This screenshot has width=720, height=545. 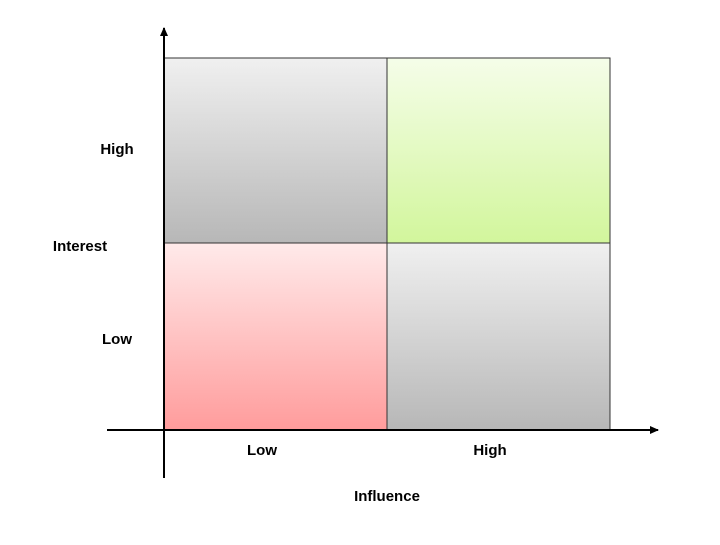 I want to click on y-tick-label: Low, so click(x=117, y=339).